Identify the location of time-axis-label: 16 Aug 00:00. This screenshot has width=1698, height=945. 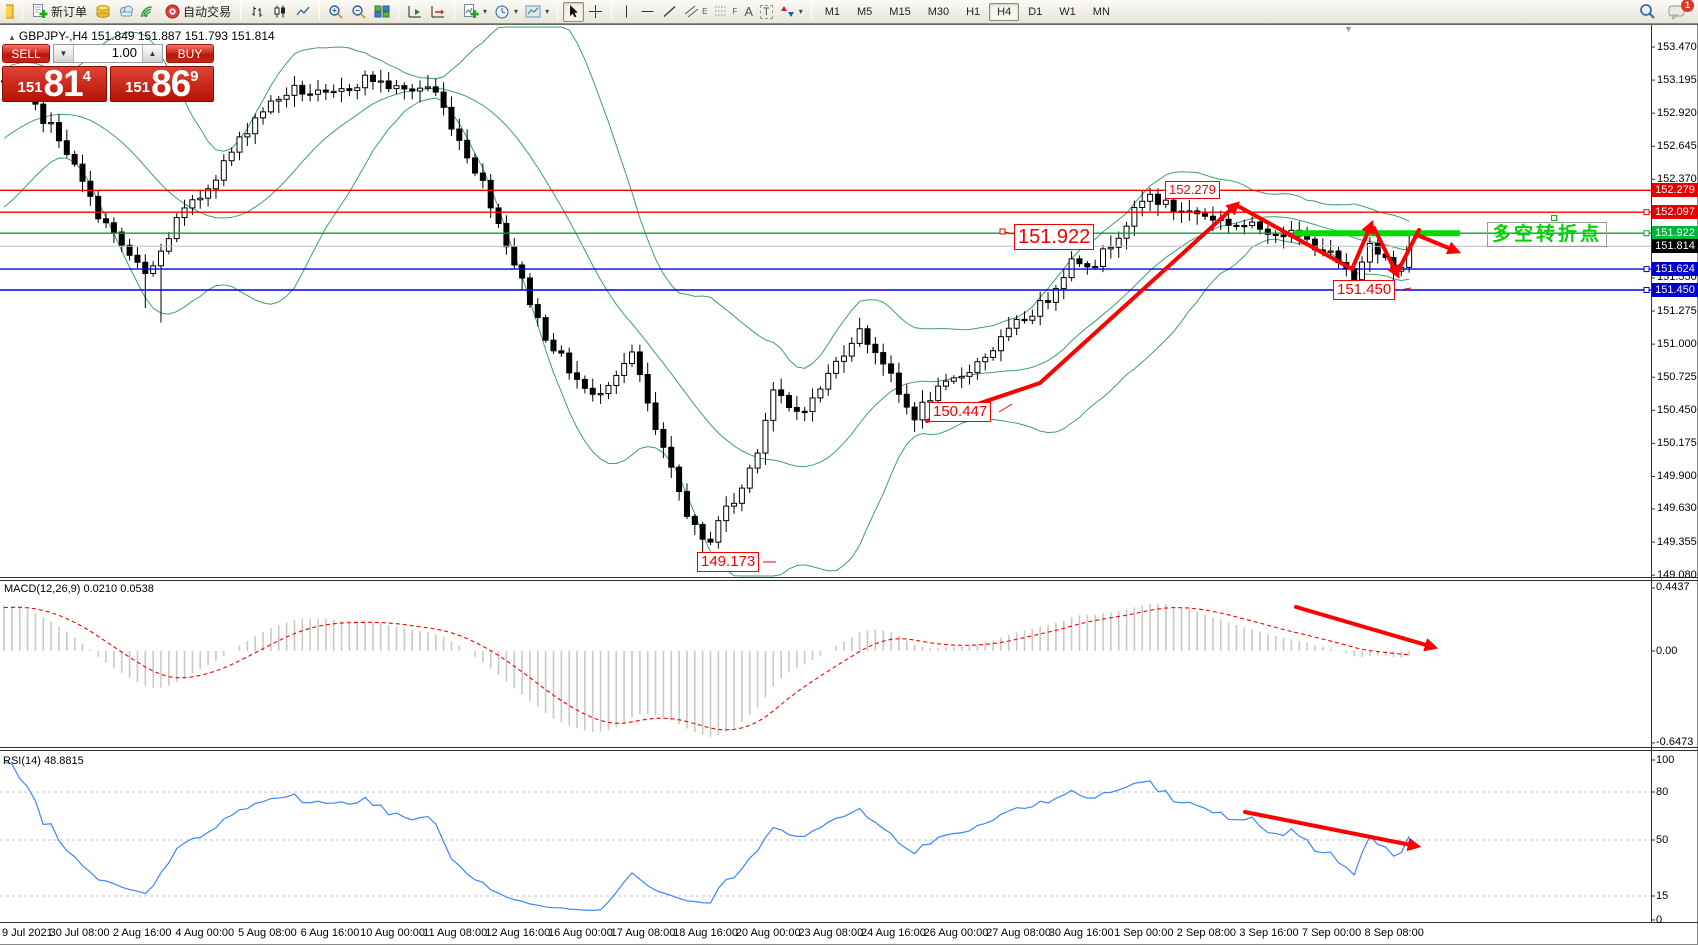
(580, 933).